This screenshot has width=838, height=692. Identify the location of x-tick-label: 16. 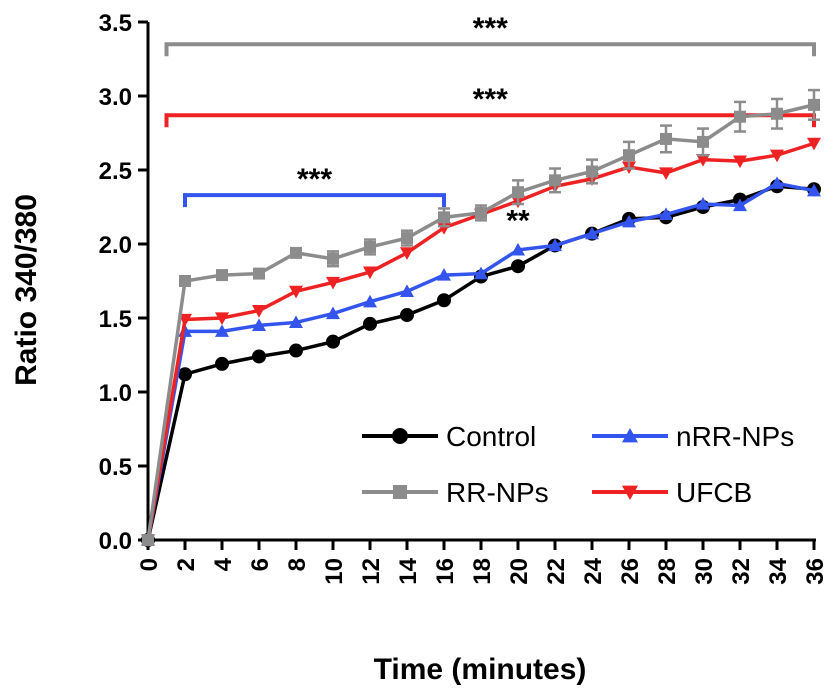
(445, 571).